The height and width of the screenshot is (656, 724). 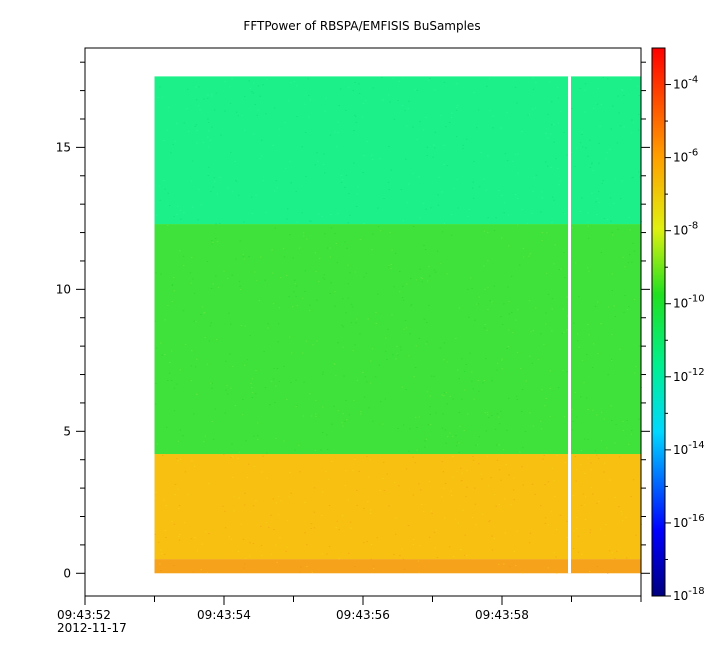 I want to click on colorbar-tick-label: 10⁻¹⁴, so click(x=689, y=448).